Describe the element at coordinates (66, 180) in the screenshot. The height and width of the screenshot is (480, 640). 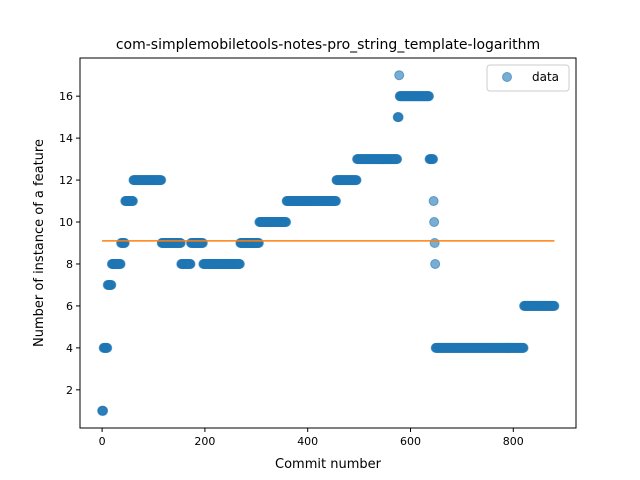
I see `y-tick-label: 12` at that location.